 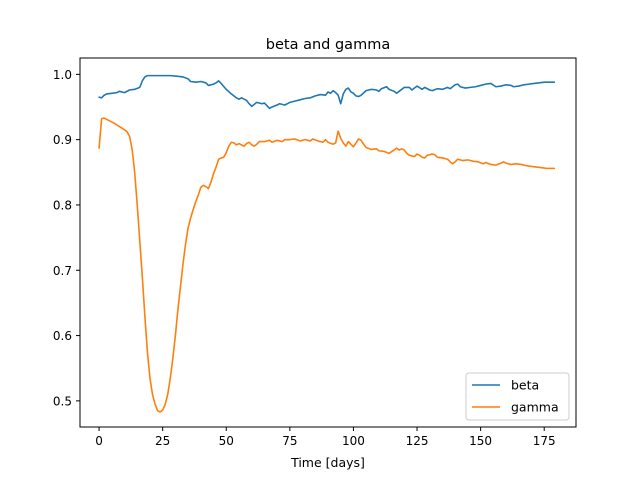 What do you see at coordinates (99, 441) in the screenshot?
I see `x-tick-label: 0` at bounding box center [99, 441].